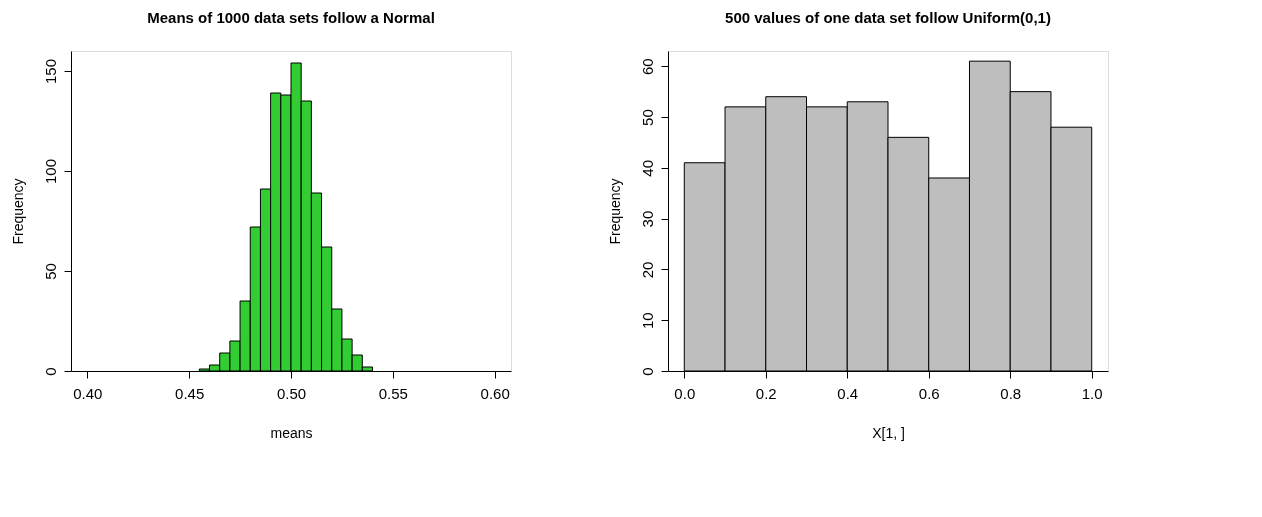 The height and width of the screenshot is (517, 1262). Describe the element at coordinates (647, 321) in the screenshot. I see `y-tick-label: 10` at that location.